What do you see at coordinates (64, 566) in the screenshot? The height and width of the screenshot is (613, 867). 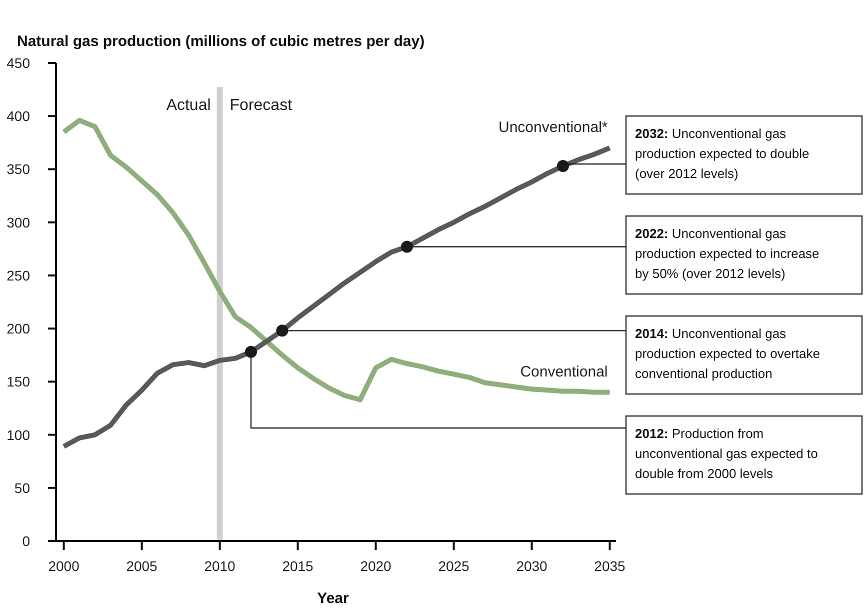 I see `x-tick-label: 2000` at bounding box center [64, 566].